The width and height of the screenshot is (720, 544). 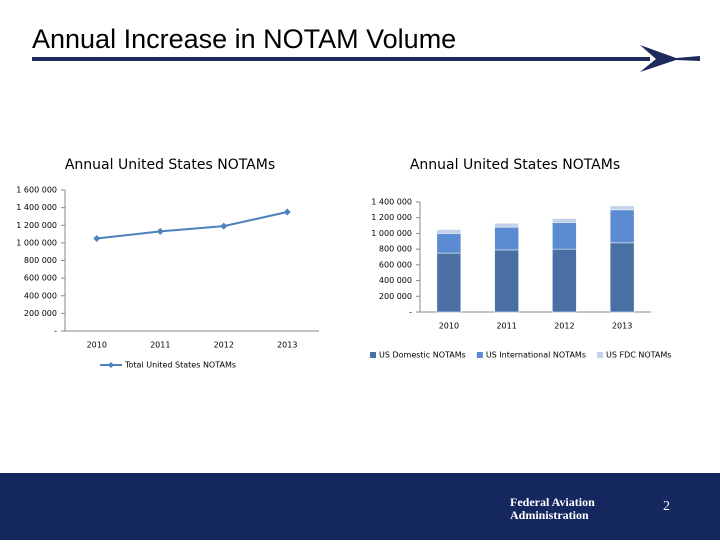 What do you see at coordinates (549, 515) in the screenshot?
I see `footer-text: Administration` at bounding box center [549, 515].